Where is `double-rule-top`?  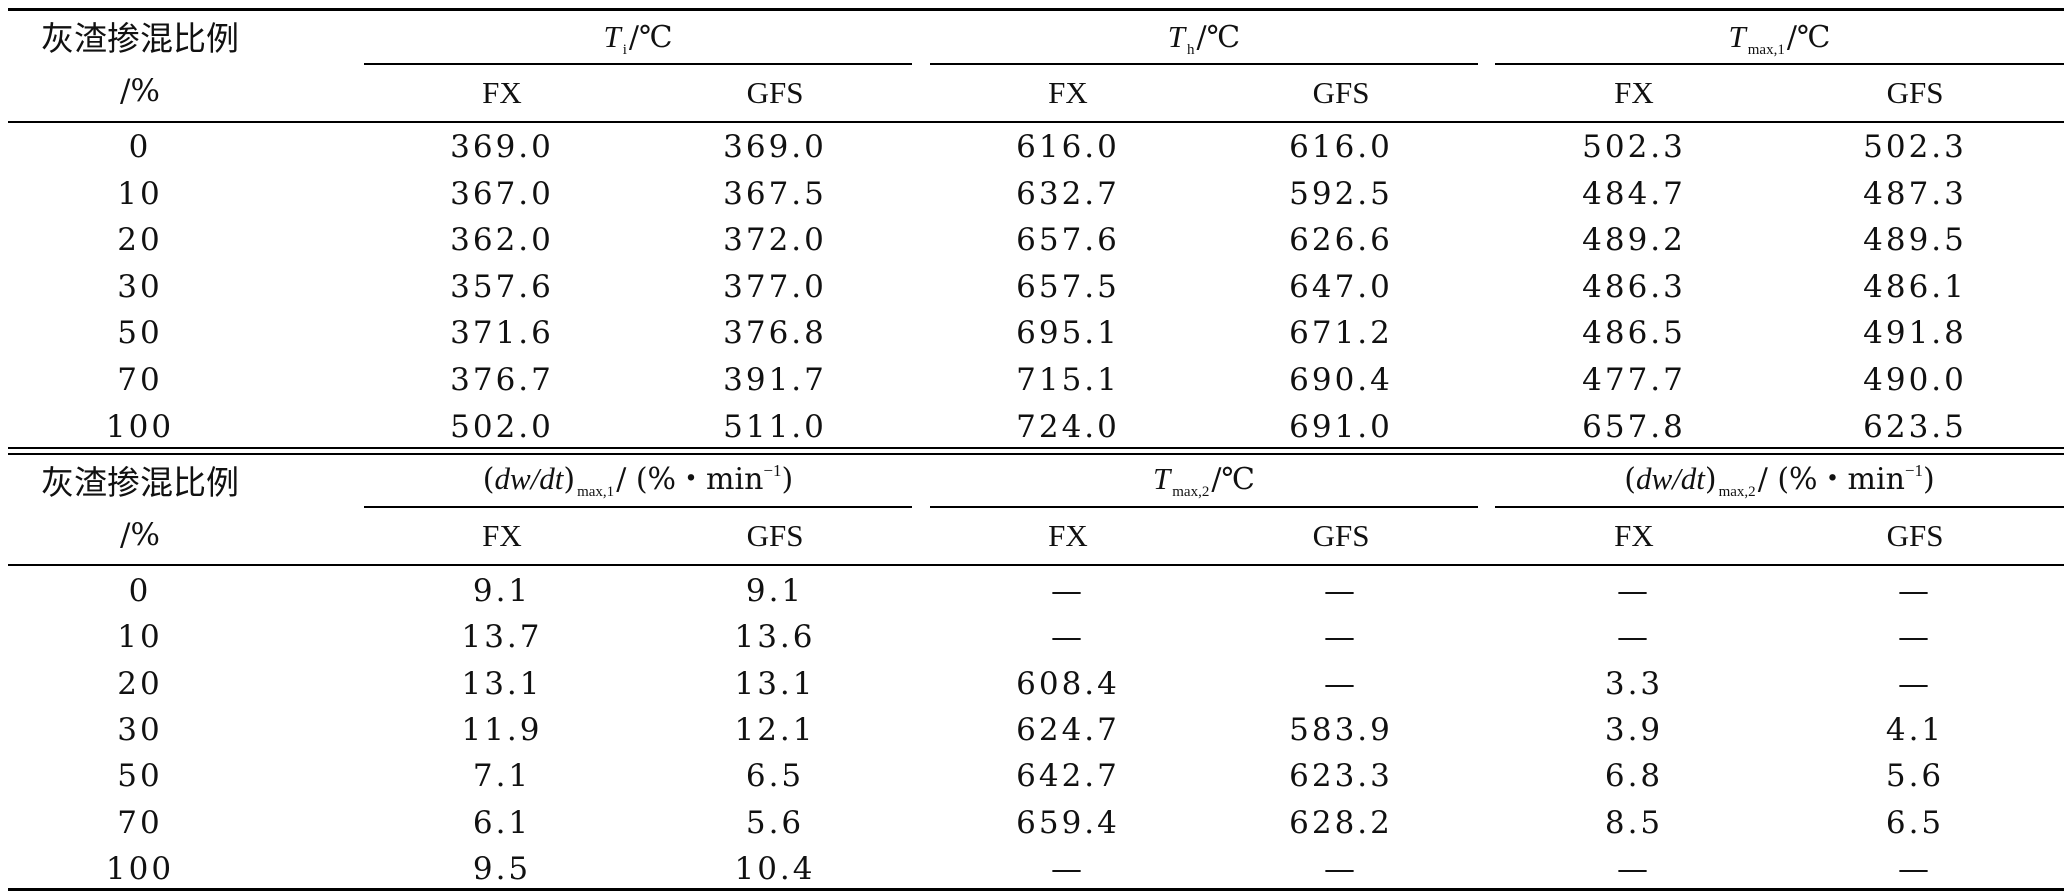 double-rule-top is located at coordinates (1036, 448).